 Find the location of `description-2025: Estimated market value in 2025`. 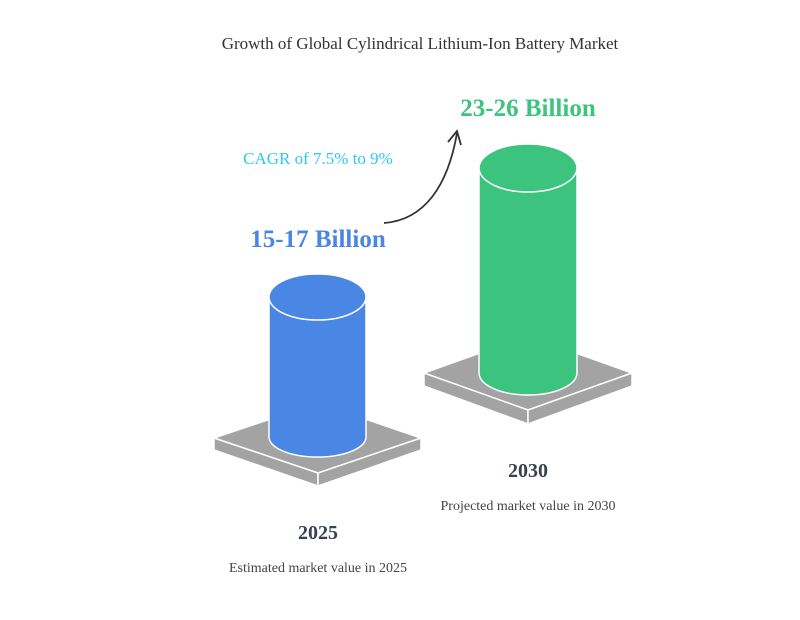

description-2025: Estimated market value in 2025 is located at coordinates (318, 568).